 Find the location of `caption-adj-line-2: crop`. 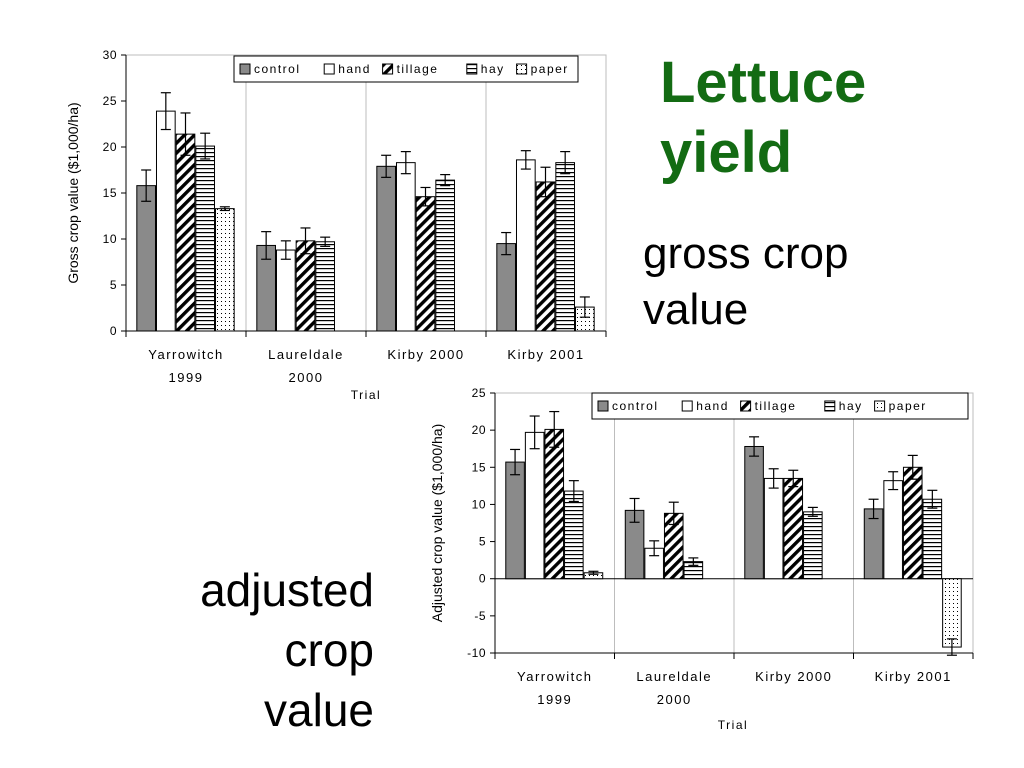

caption-adj-line-2: crop is located at coordinates (329, 650).